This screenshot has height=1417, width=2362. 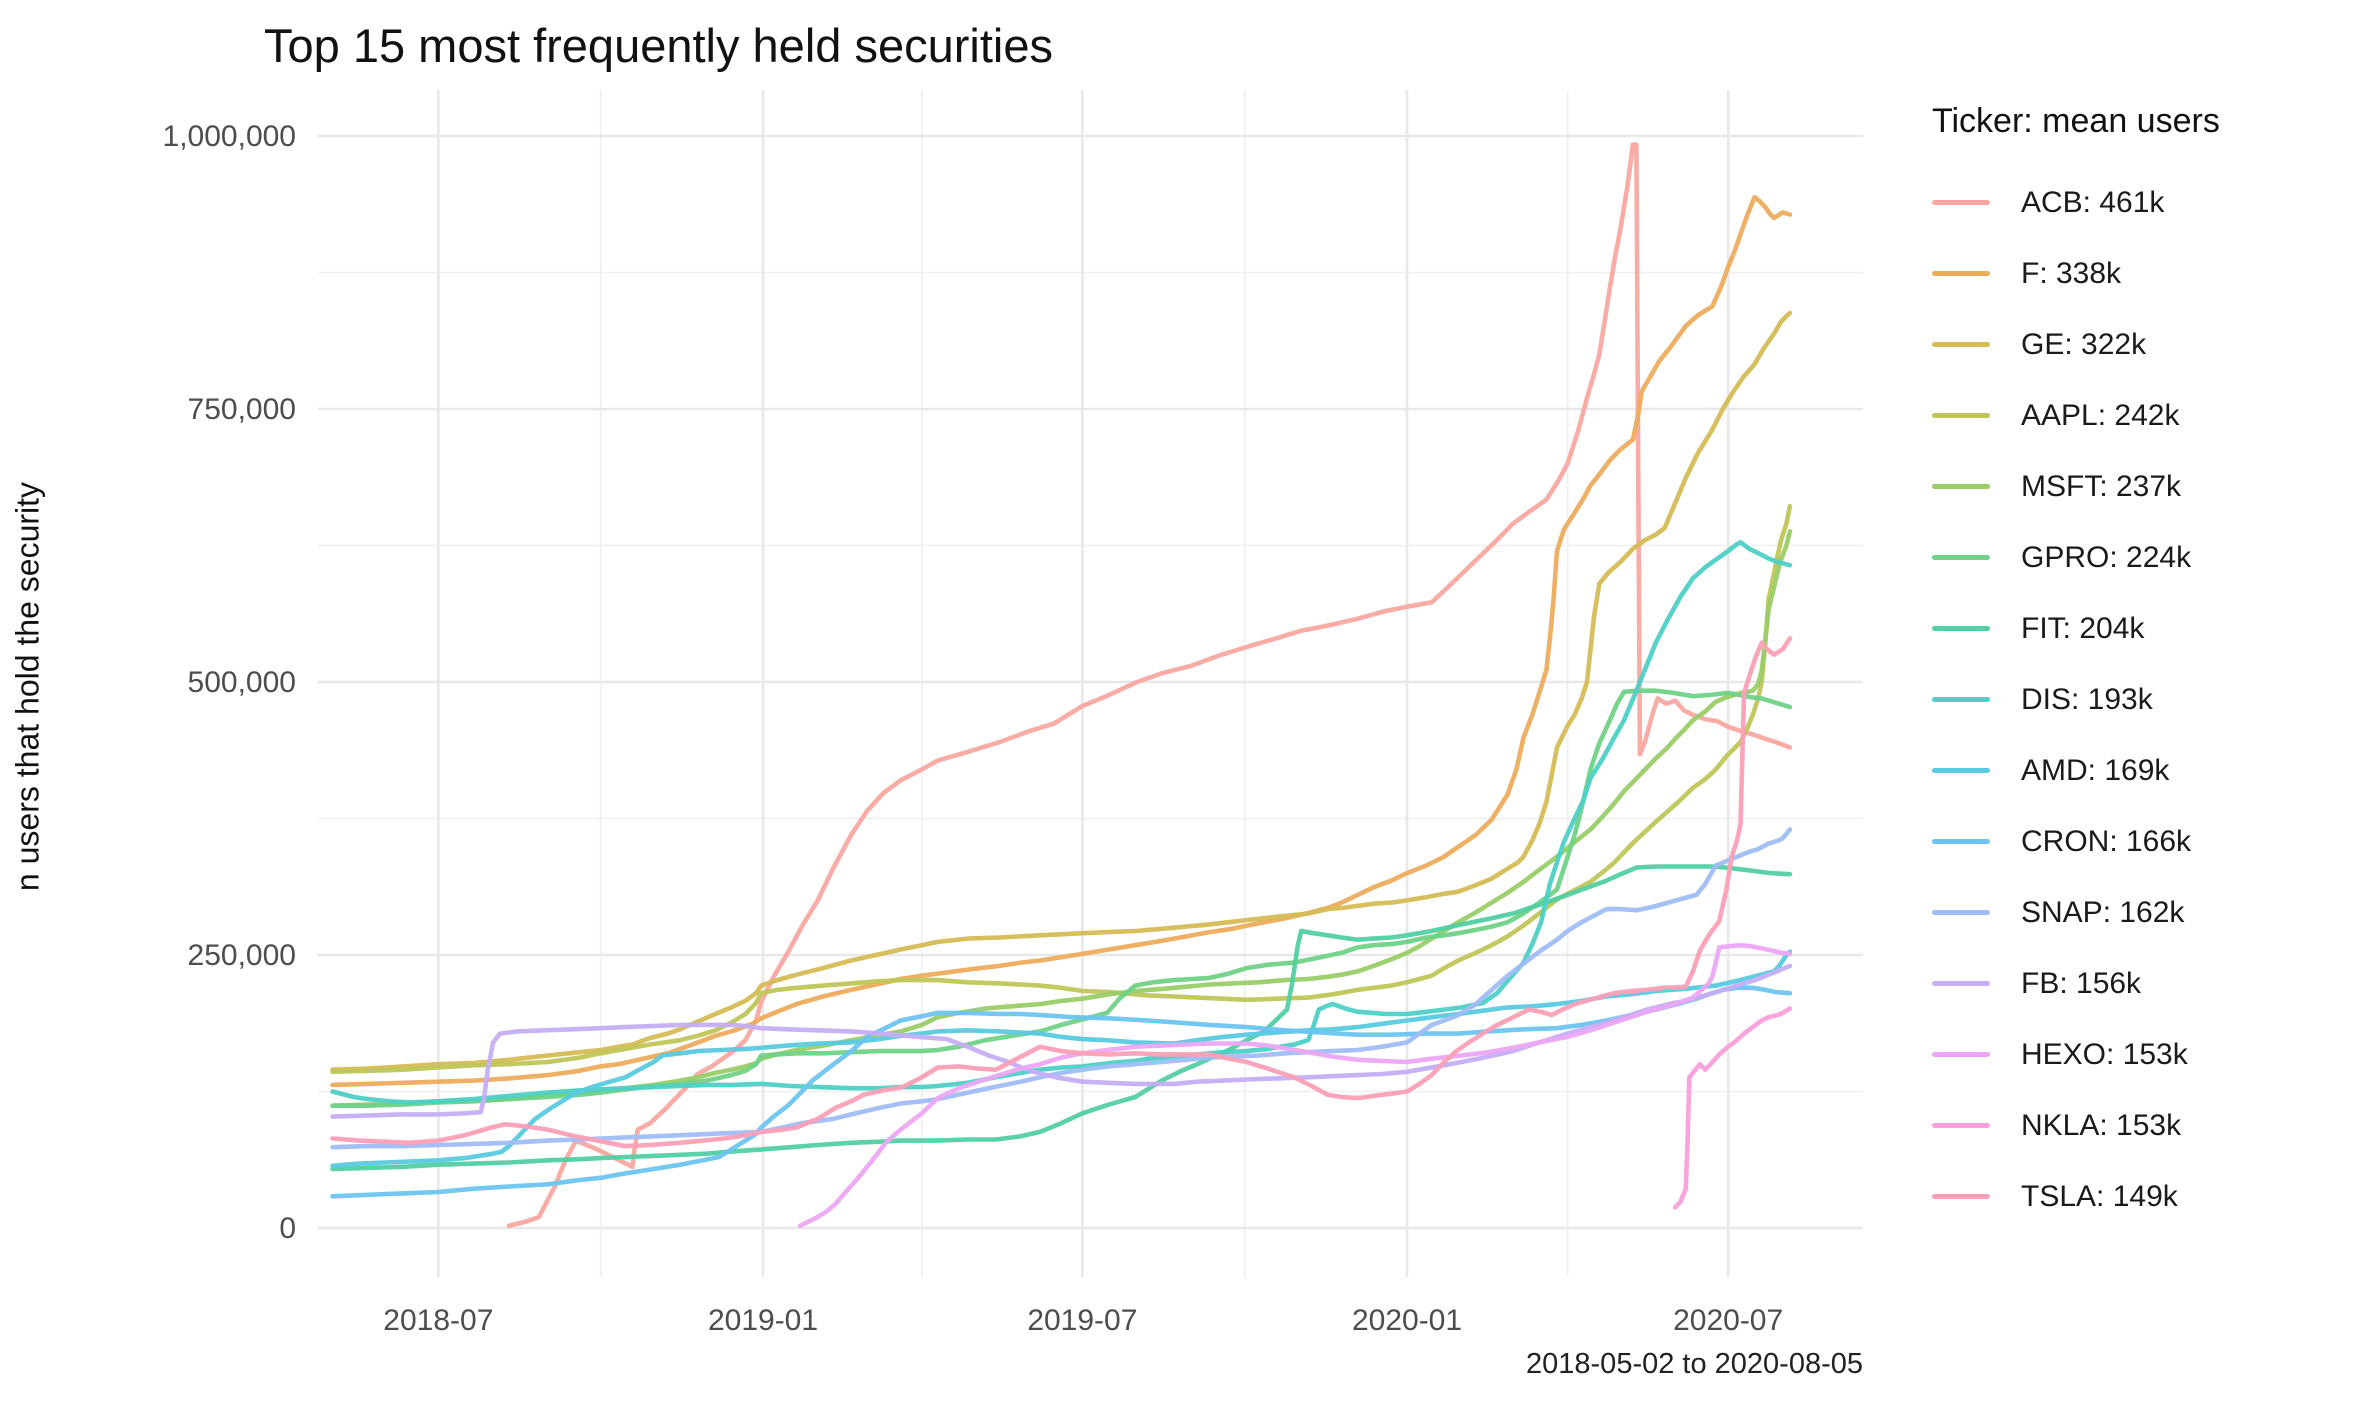 What do you see at coordinates (1961, 486) in the screenshot?
I see `legend-swatch-MSFT` at bounding box center [1961, 486].